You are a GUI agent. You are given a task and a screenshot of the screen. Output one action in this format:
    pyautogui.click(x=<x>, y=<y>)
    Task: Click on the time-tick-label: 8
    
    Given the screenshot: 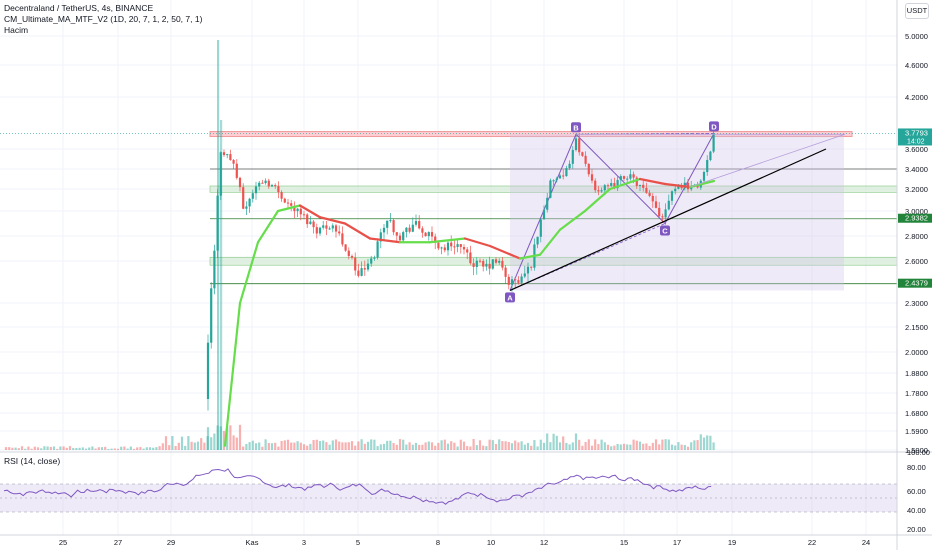 What is the action you would take?
    pyautogui.click(x=438, y=542)
    